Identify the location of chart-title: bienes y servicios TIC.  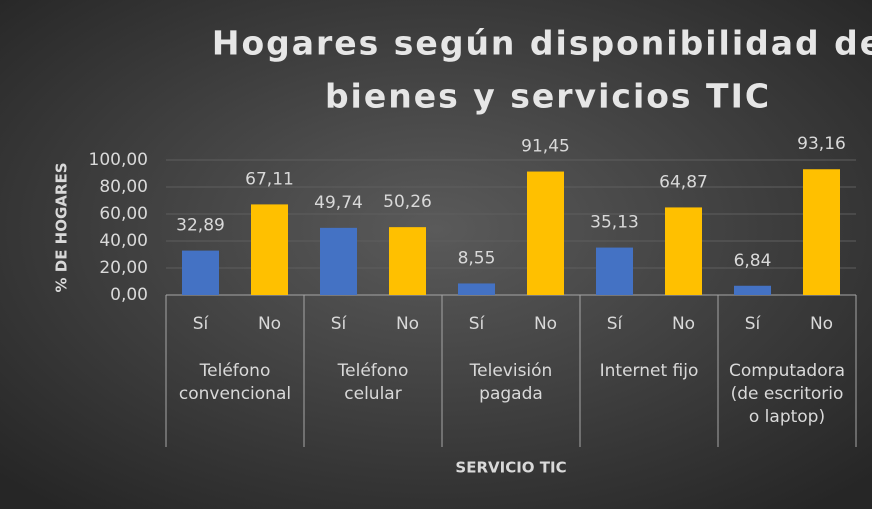
(548, 96).